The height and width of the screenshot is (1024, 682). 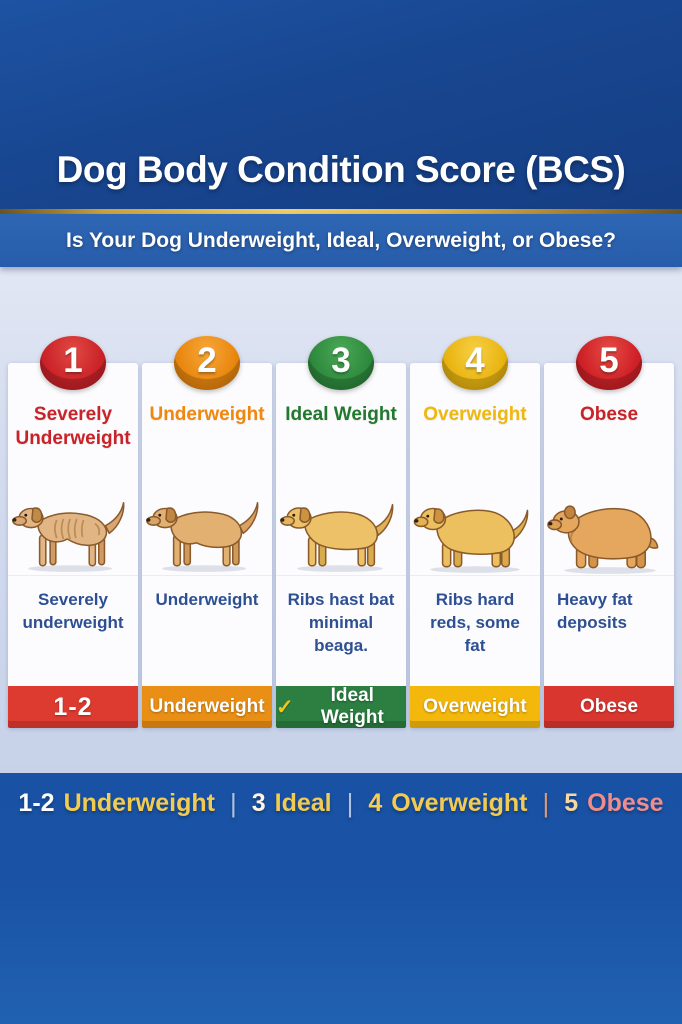 I want to click on score-number: 4, so click(x=475, y=360).